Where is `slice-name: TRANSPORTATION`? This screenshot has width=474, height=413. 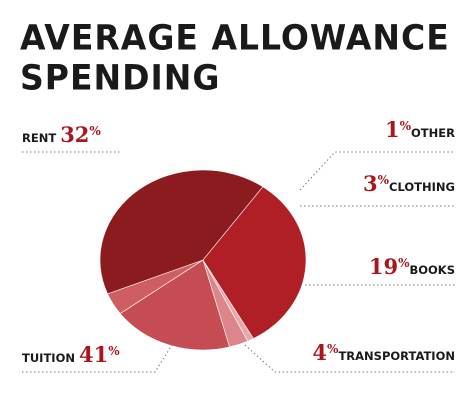 slice-name: TRANSPORTATION is located at coordinates (396, 356).